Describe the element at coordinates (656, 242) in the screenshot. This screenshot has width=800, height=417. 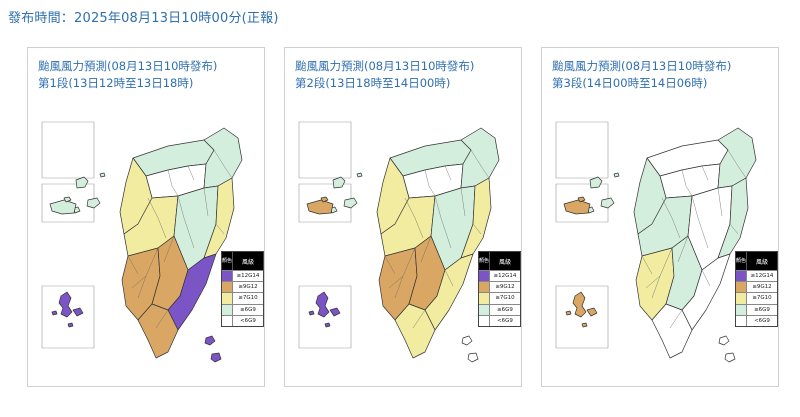
I see `wind-map` at that location.